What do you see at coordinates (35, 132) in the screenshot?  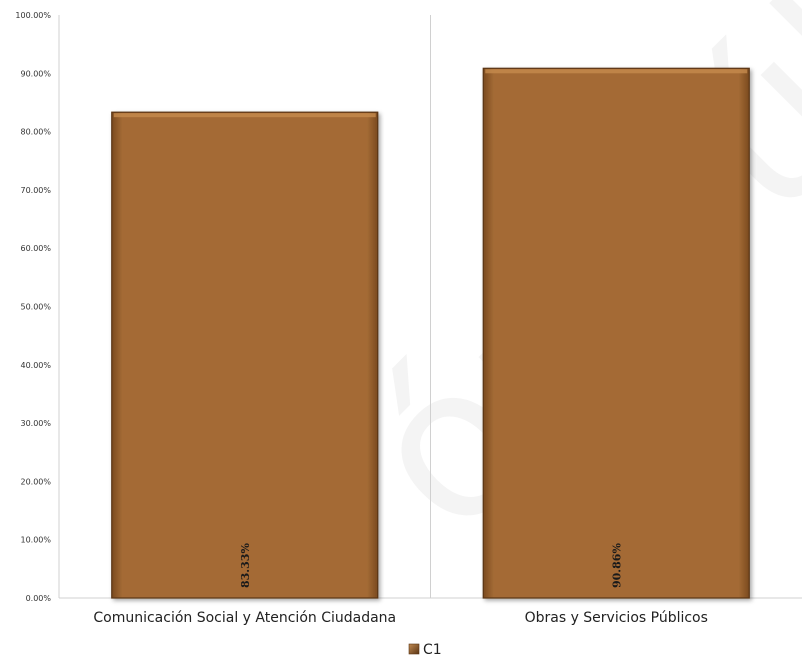 I see `y-tick-label: 80.00%` at bounding box center [35, 132].